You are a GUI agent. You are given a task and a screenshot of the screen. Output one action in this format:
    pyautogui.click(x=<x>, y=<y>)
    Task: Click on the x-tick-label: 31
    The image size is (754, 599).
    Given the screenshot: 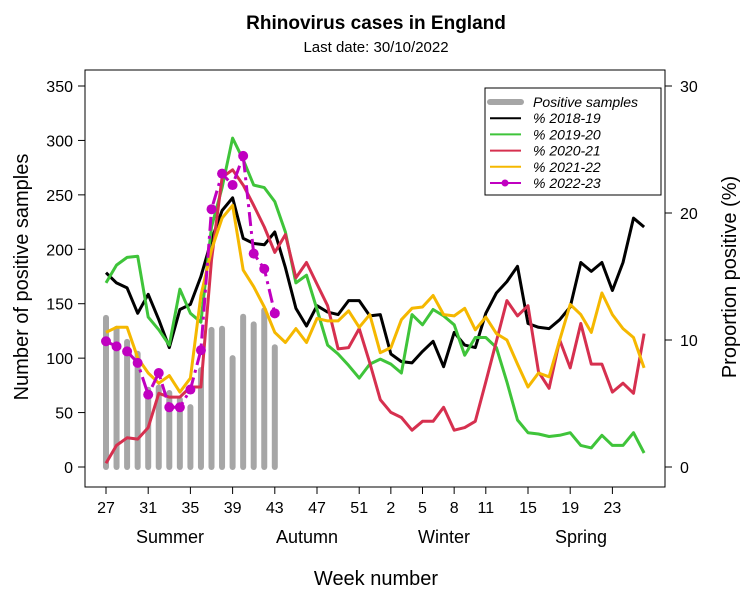 What is the action you would take?
    pyautogui.click(x=148, y=508)
    